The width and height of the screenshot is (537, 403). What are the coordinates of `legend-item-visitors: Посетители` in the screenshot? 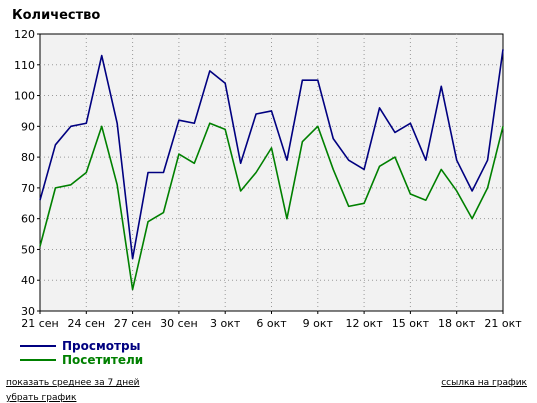 It's located at (81, 360).